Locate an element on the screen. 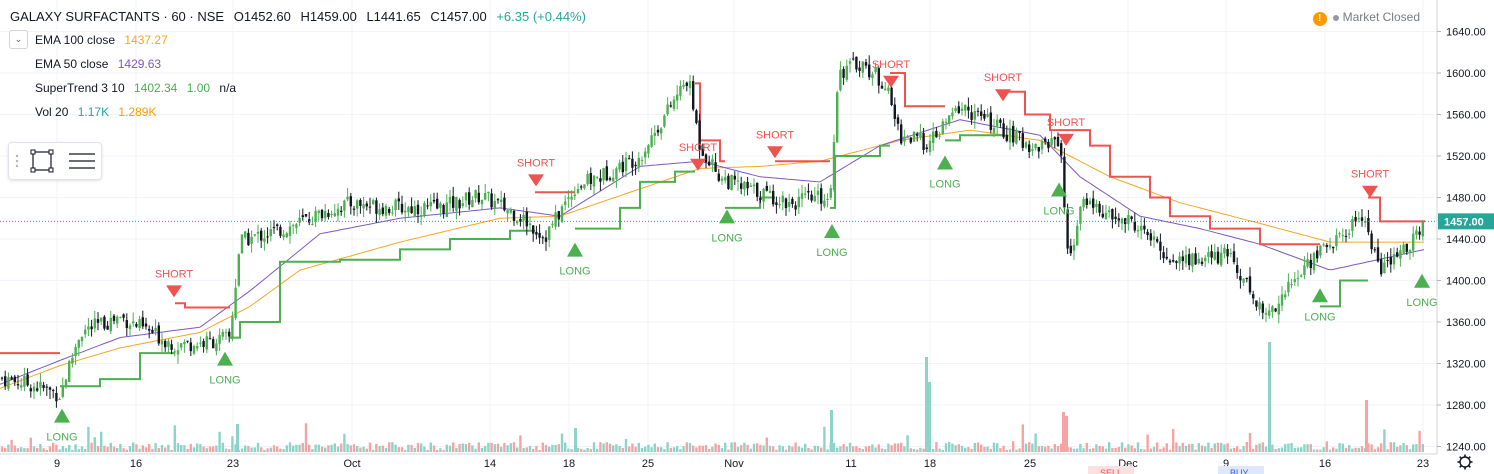 Image resolution: width=1494 pixels, height=474 pixels. buy-button is located at coordinates (1241, 470).